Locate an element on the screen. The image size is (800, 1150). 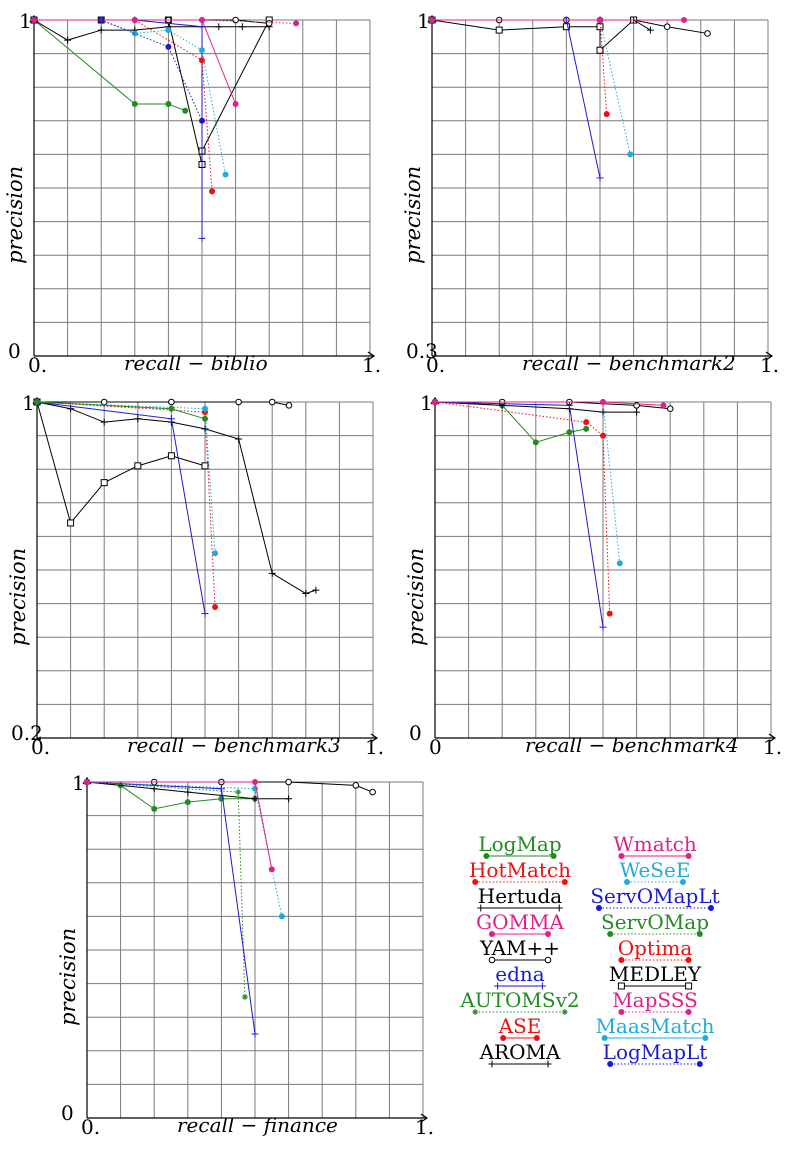
legend-label: edna is located at coordinates (520, 974).